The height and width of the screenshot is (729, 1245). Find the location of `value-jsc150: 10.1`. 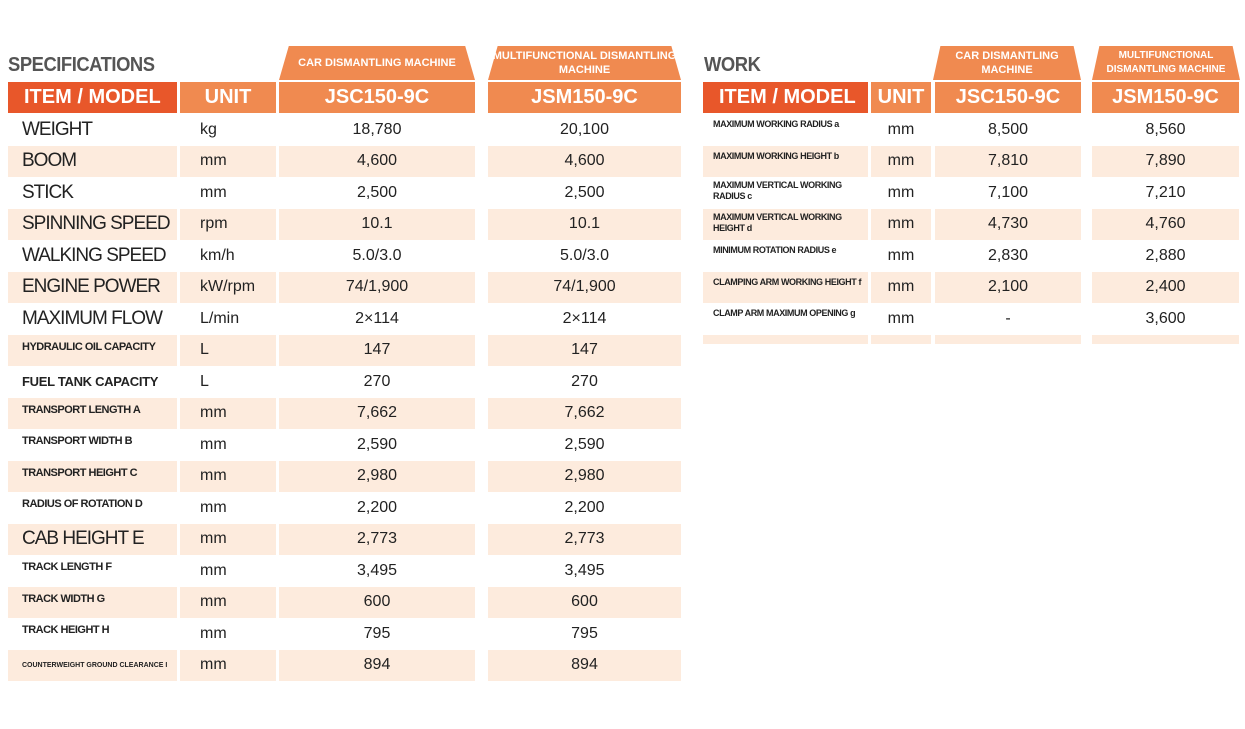

value-jsc150: 10.1 is located at coordinates (377, 224).